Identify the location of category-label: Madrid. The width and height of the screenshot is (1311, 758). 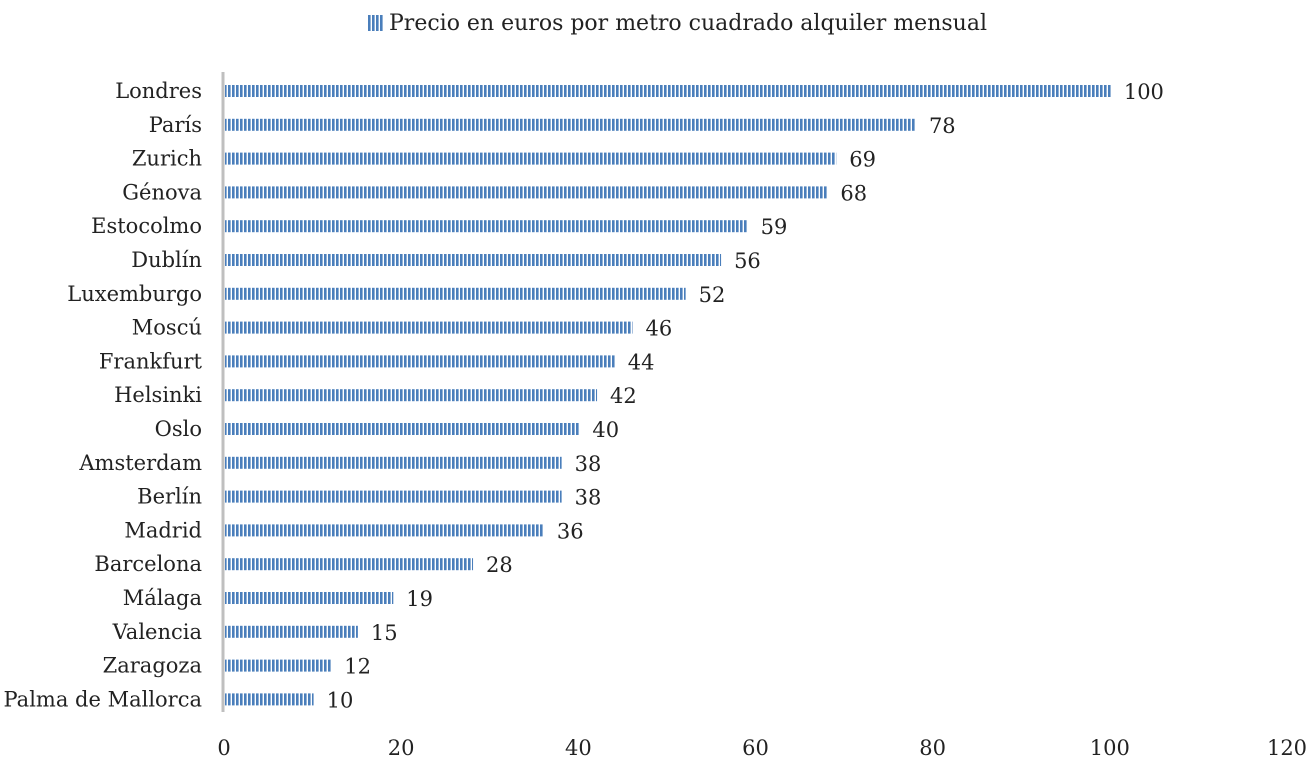
(163, 530).